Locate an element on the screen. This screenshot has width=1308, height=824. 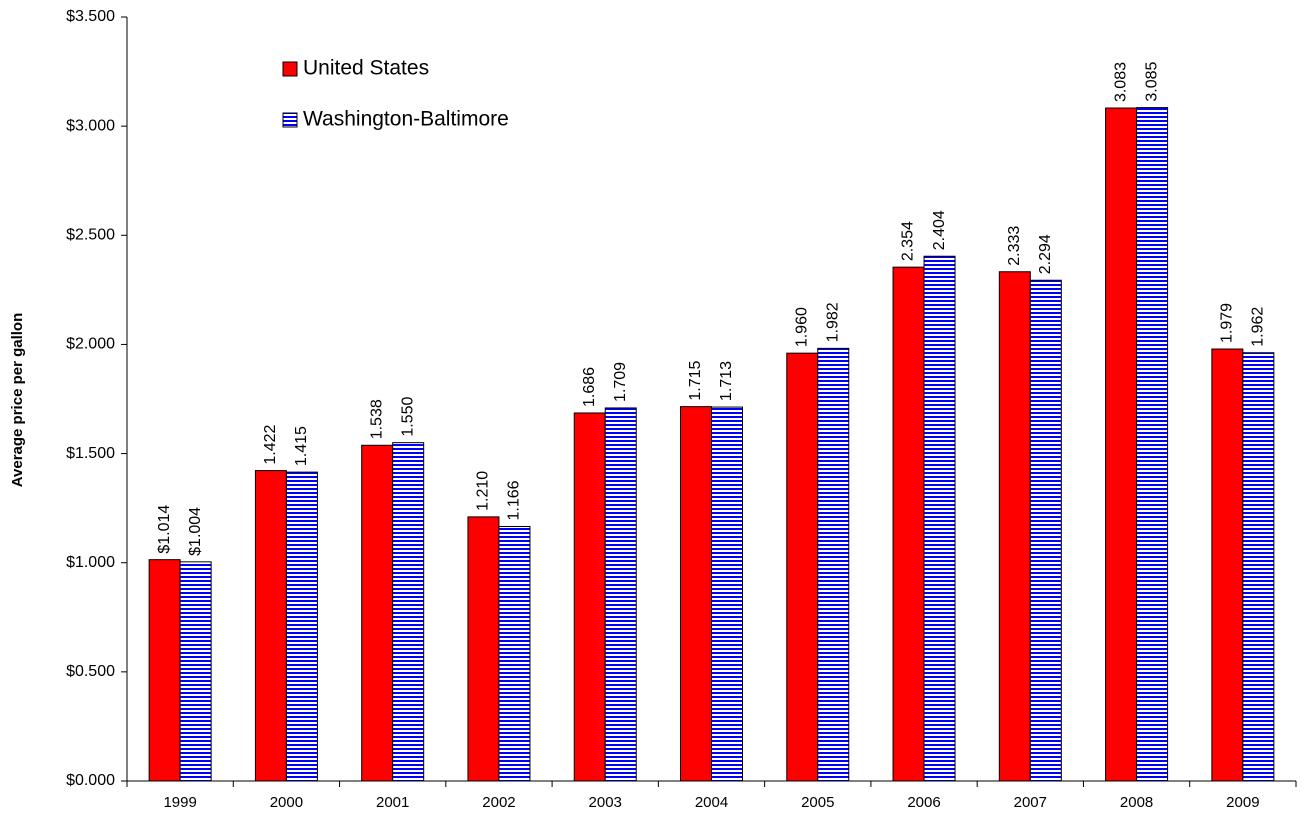
value-label: 2.333 is located at coordinates (1014, 246).